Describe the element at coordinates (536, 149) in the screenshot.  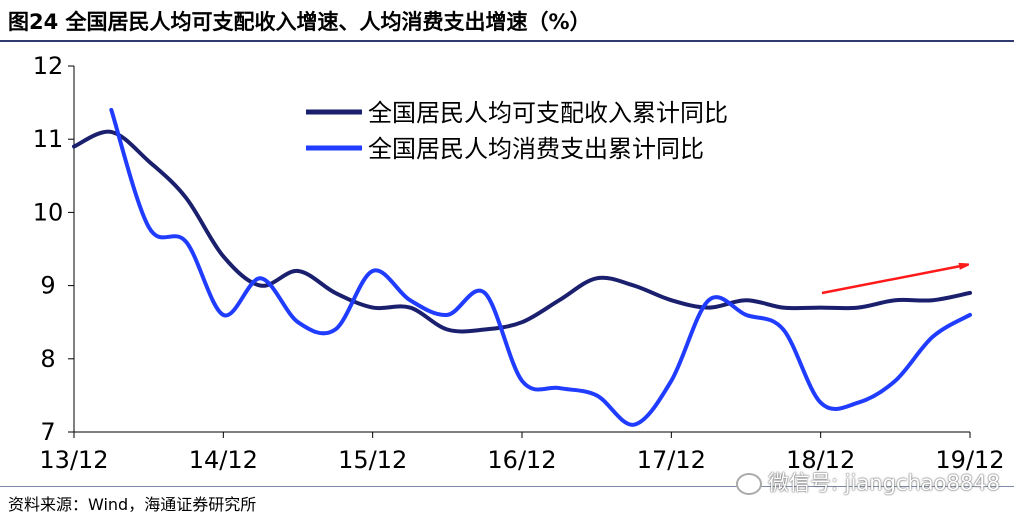
I see `legend-label-2: 全国居民人均消费支出累计同比` at that location.